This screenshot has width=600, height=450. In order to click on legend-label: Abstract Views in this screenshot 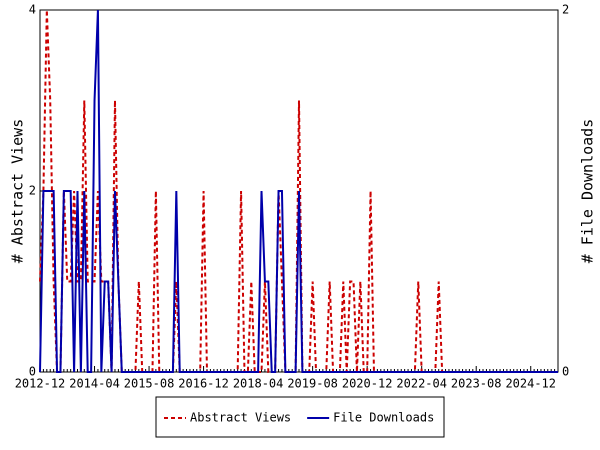, I will do `click(240, 418)`.